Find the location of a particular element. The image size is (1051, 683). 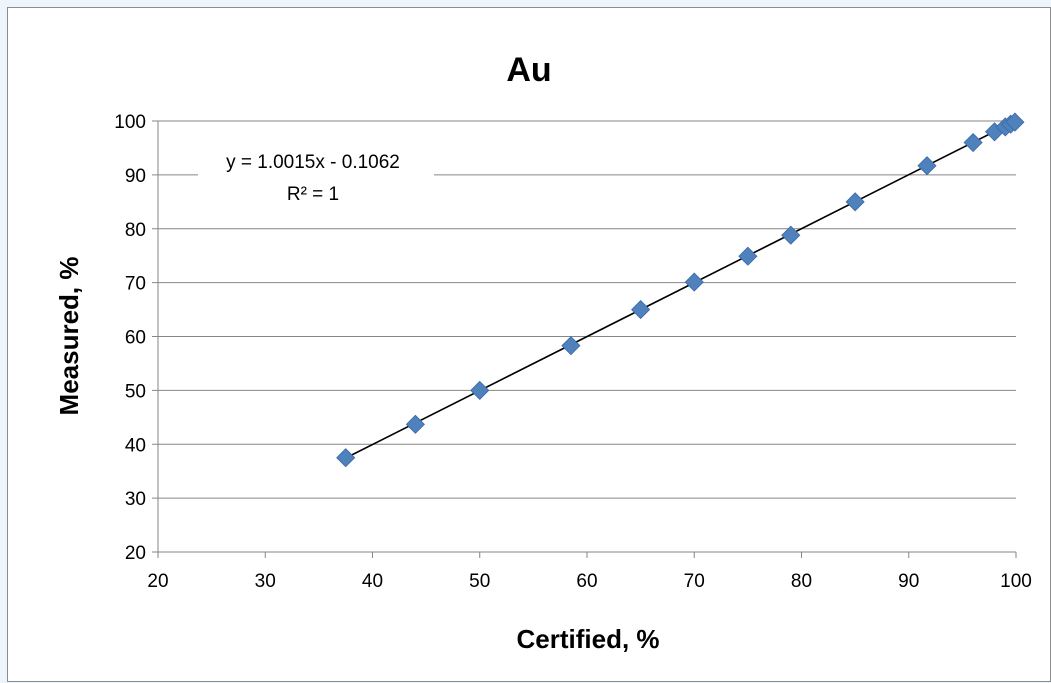

y-tick-label: 40 is located at coordinates (135, 445).